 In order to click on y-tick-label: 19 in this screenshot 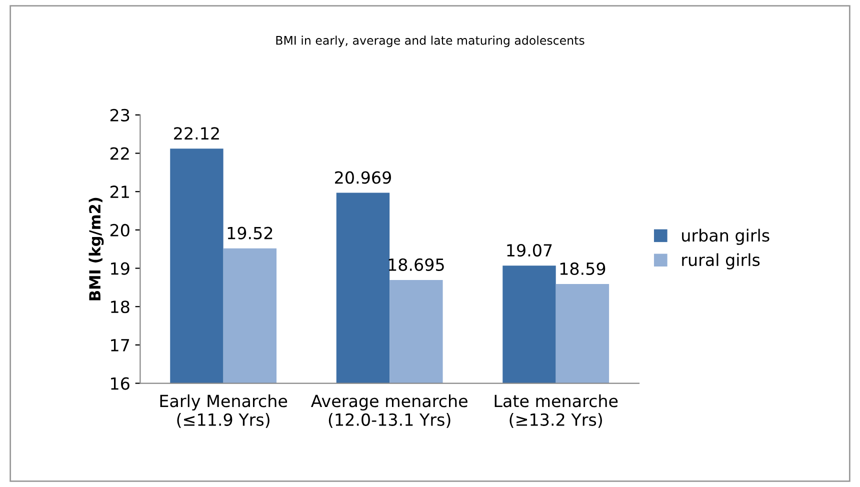, I will do `click(120, 268)`.